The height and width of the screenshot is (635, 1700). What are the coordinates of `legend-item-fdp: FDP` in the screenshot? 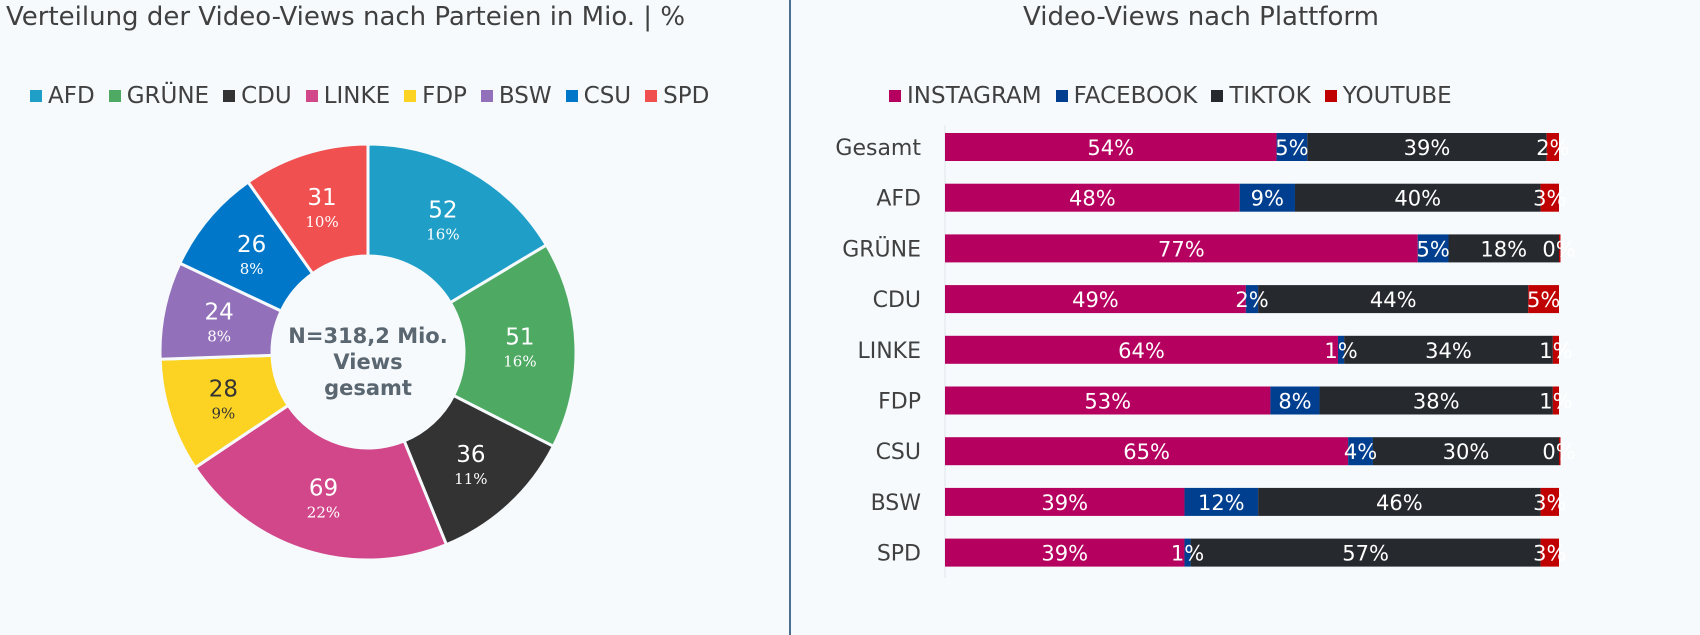 It's located at (435, 96).